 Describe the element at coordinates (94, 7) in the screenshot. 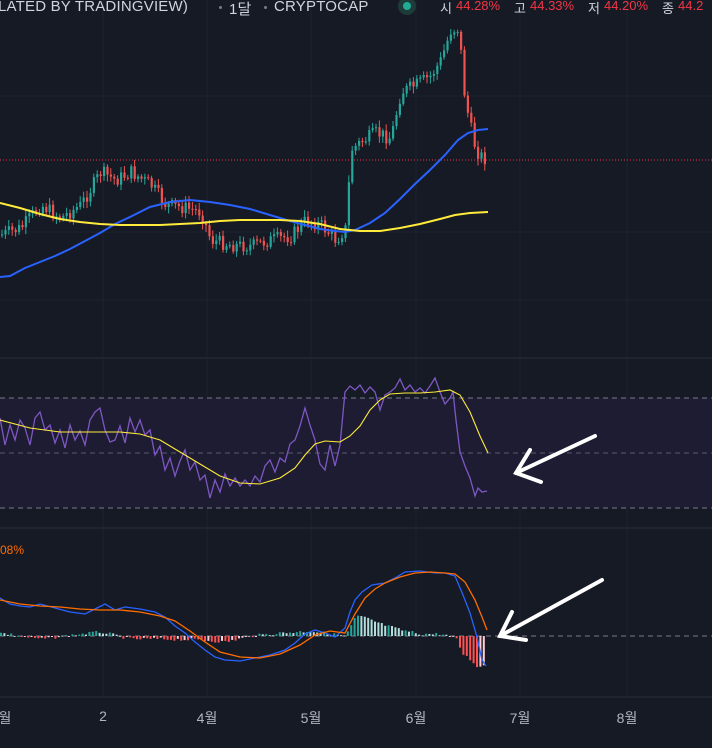

I see `symbol-title: LATED BY TRADINGVIEW)` at that location.